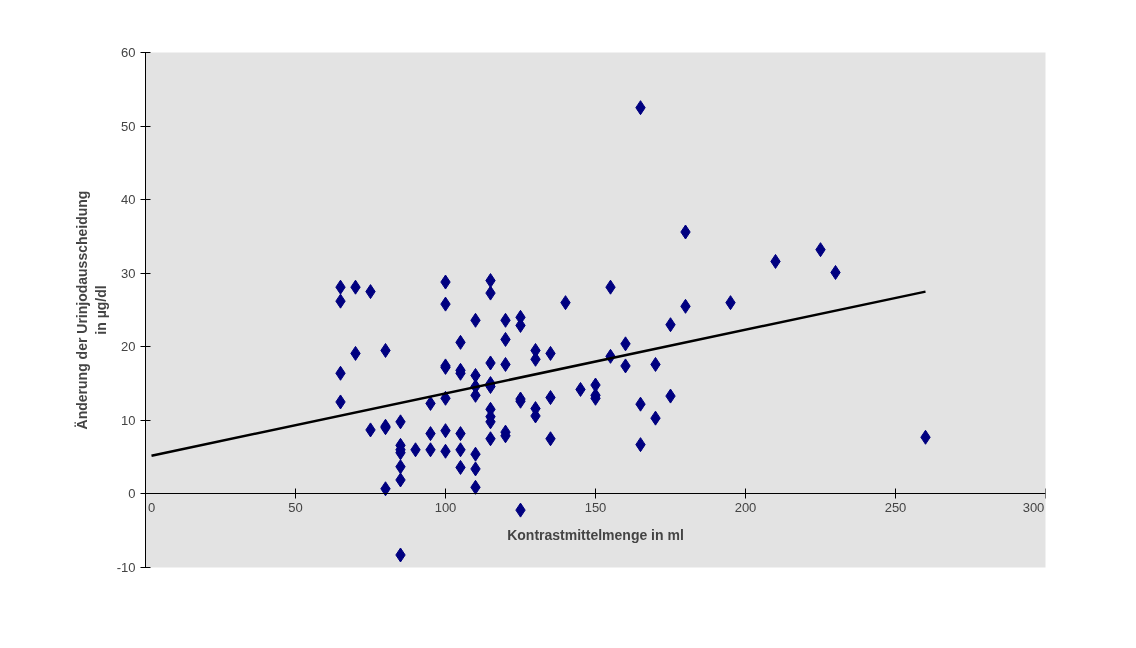 Image resolution: width=1136 pixels, height=648 pixels. I want to click on x-tick-label: 50, so click(295, 507).